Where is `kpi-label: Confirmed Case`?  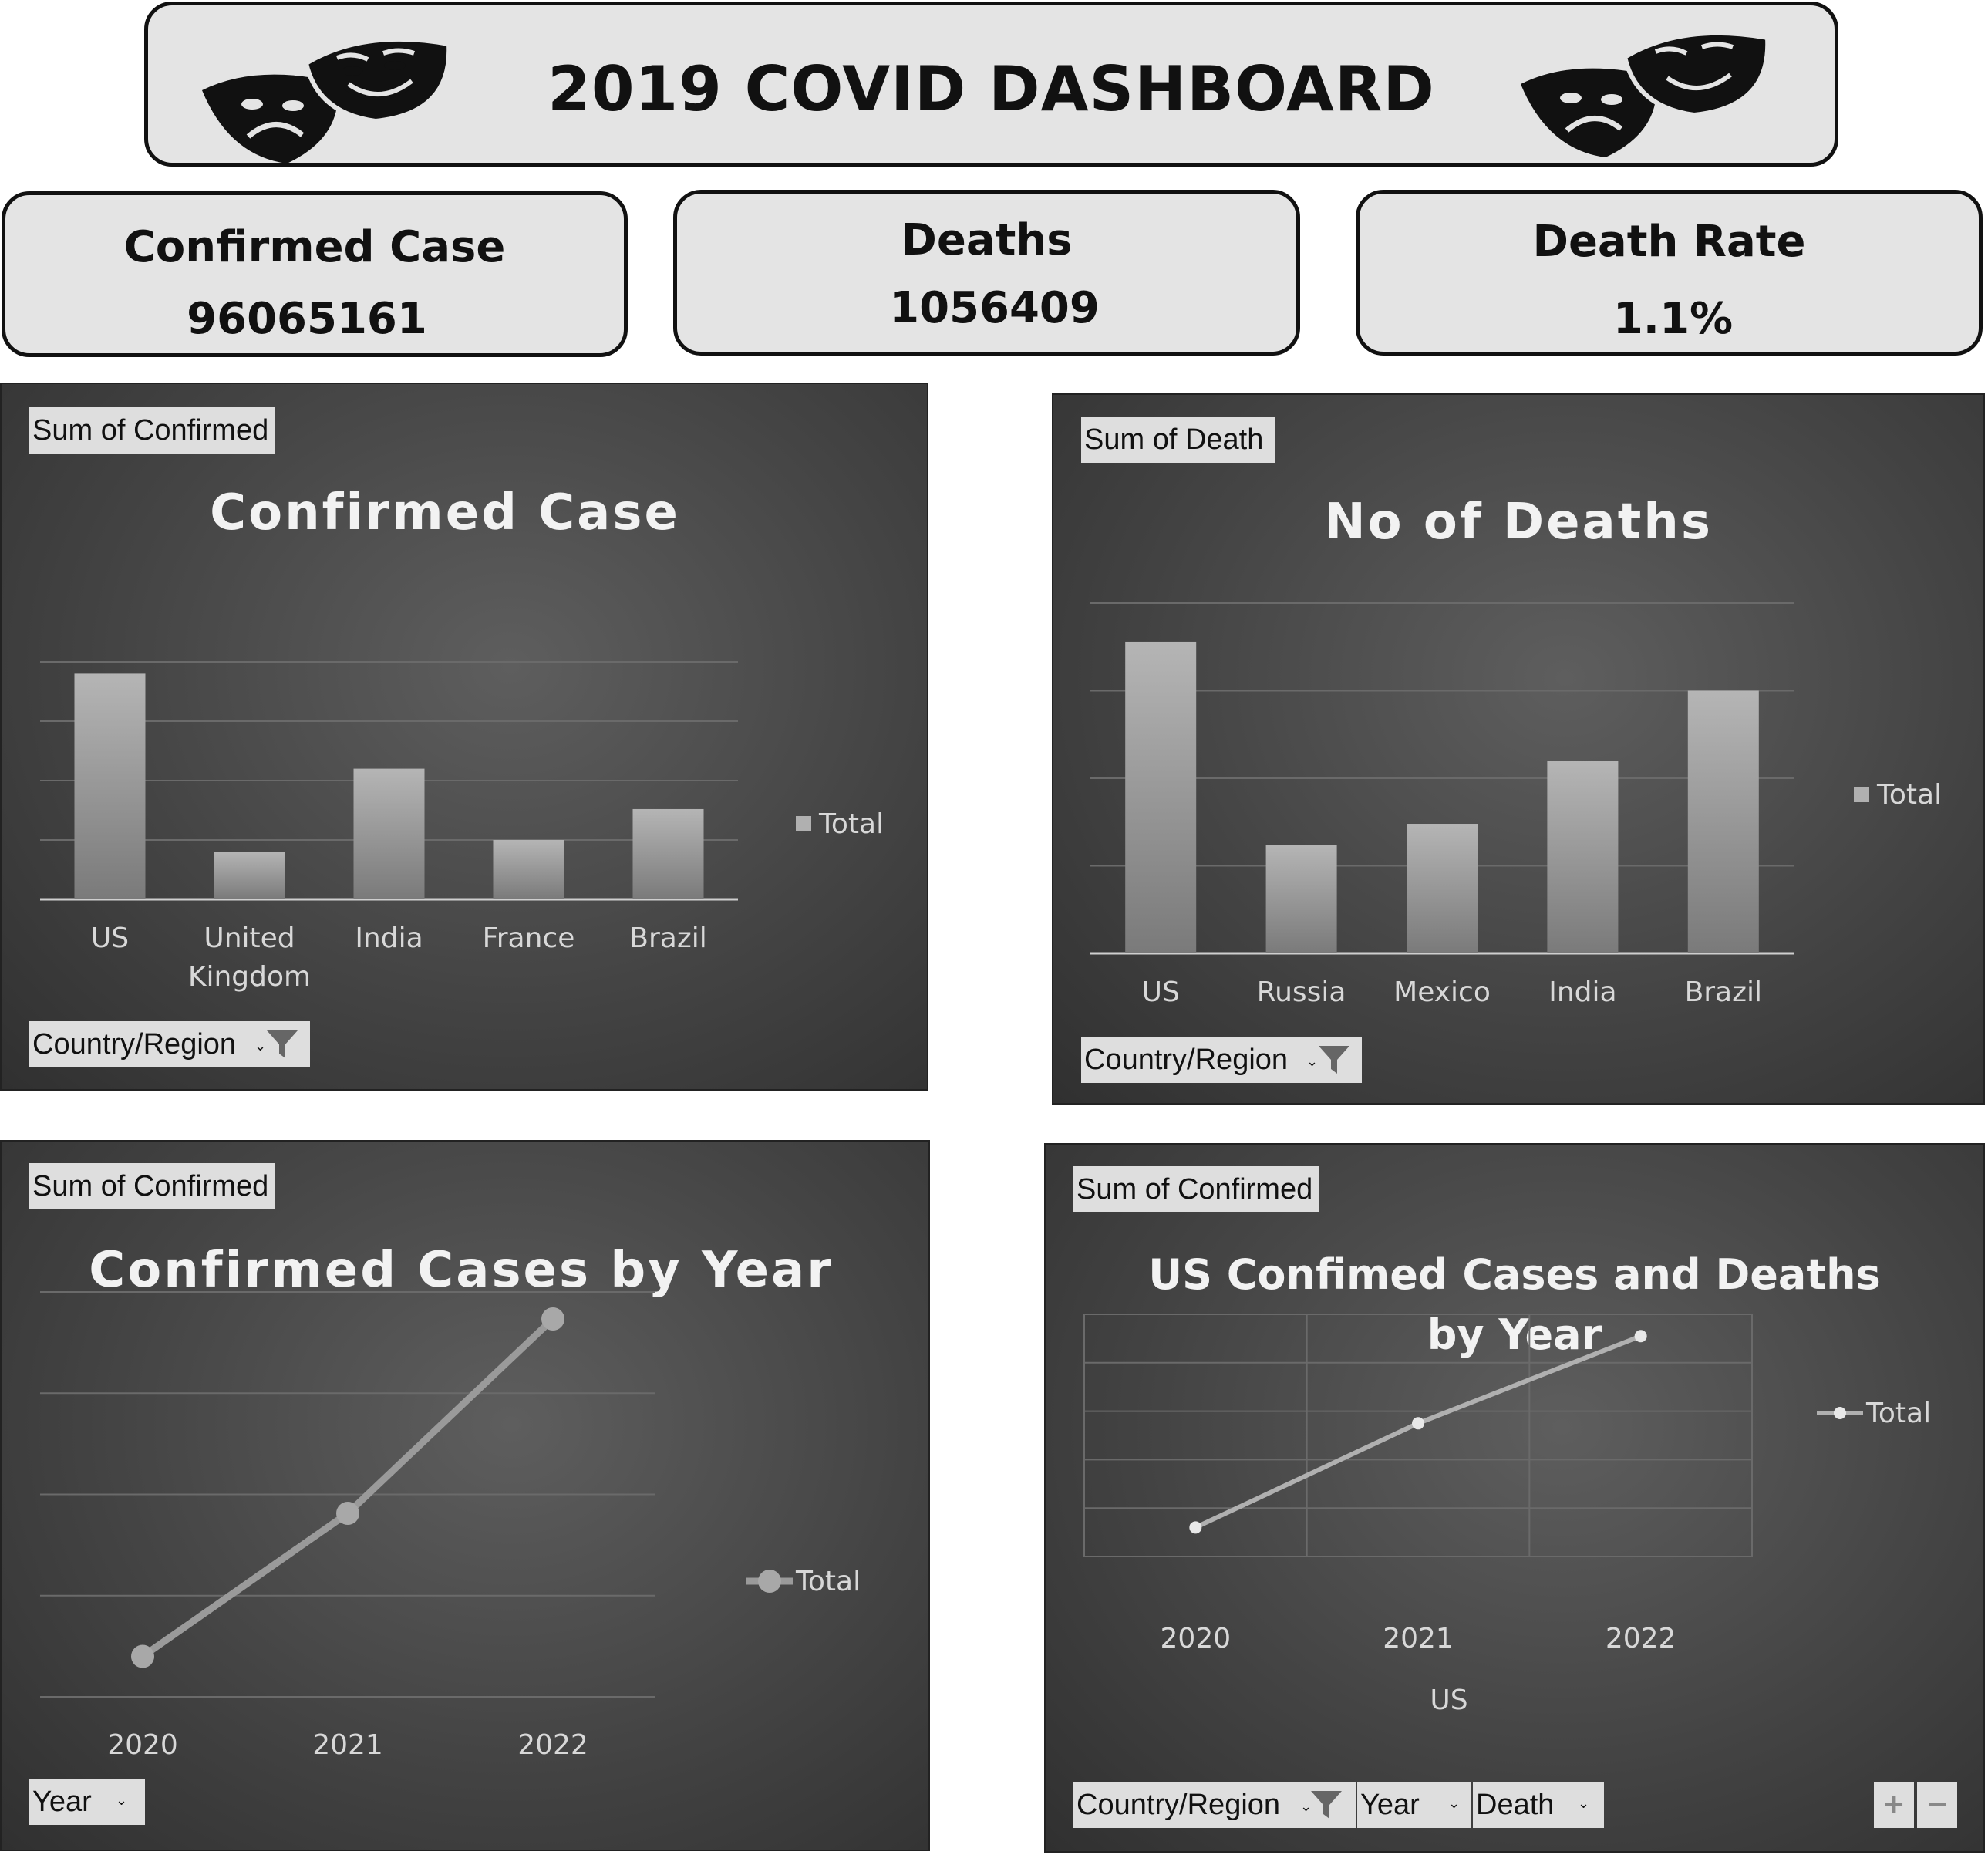
kpi-label: Confirmed Case is located at coordinates (314, 247).